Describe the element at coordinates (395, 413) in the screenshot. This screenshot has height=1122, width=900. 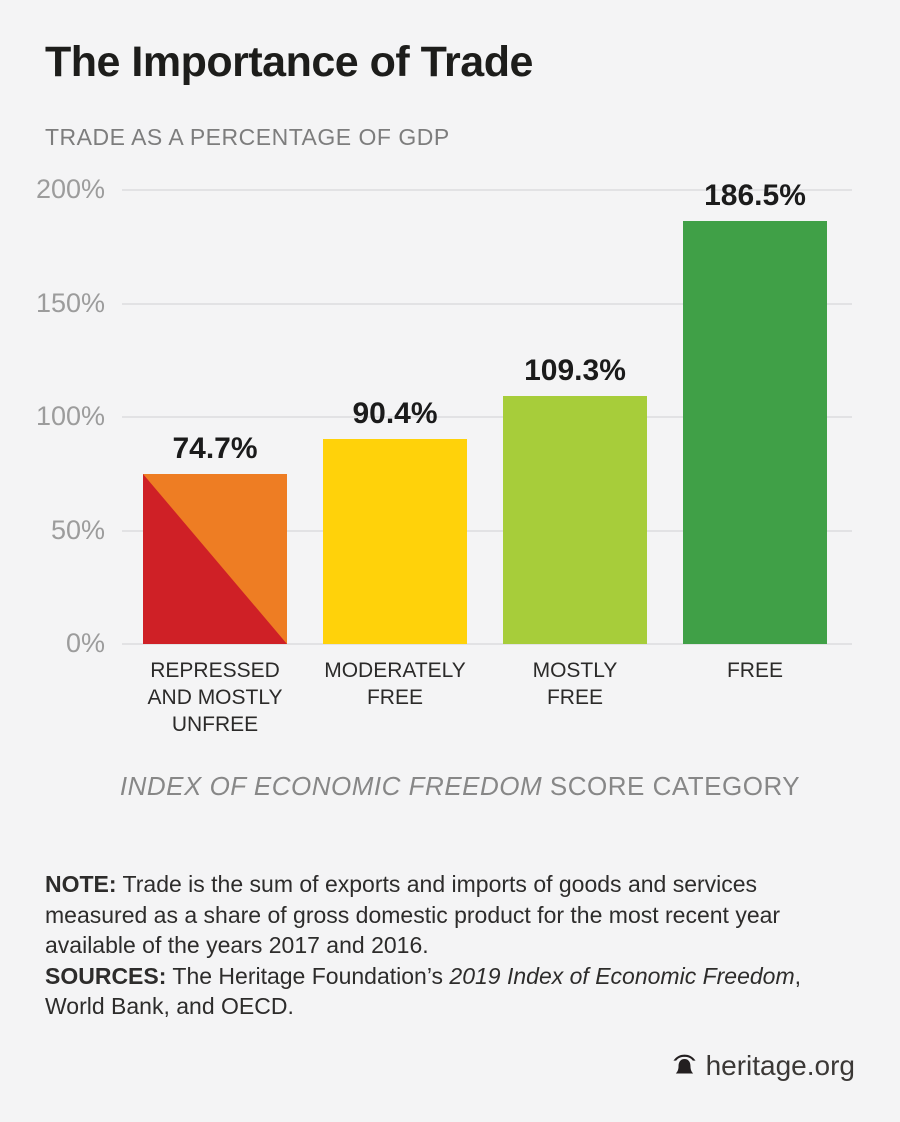
I see `bar-value-label: 90.4%` at that location.